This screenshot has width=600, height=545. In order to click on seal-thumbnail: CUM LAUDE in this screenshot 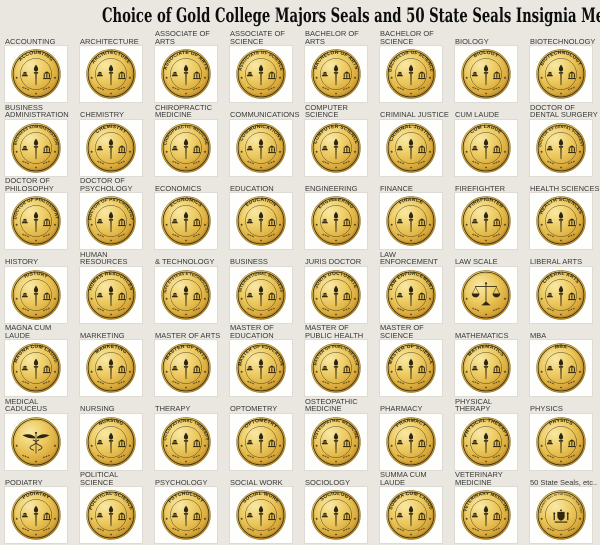, I will do `click(486, 147)`.